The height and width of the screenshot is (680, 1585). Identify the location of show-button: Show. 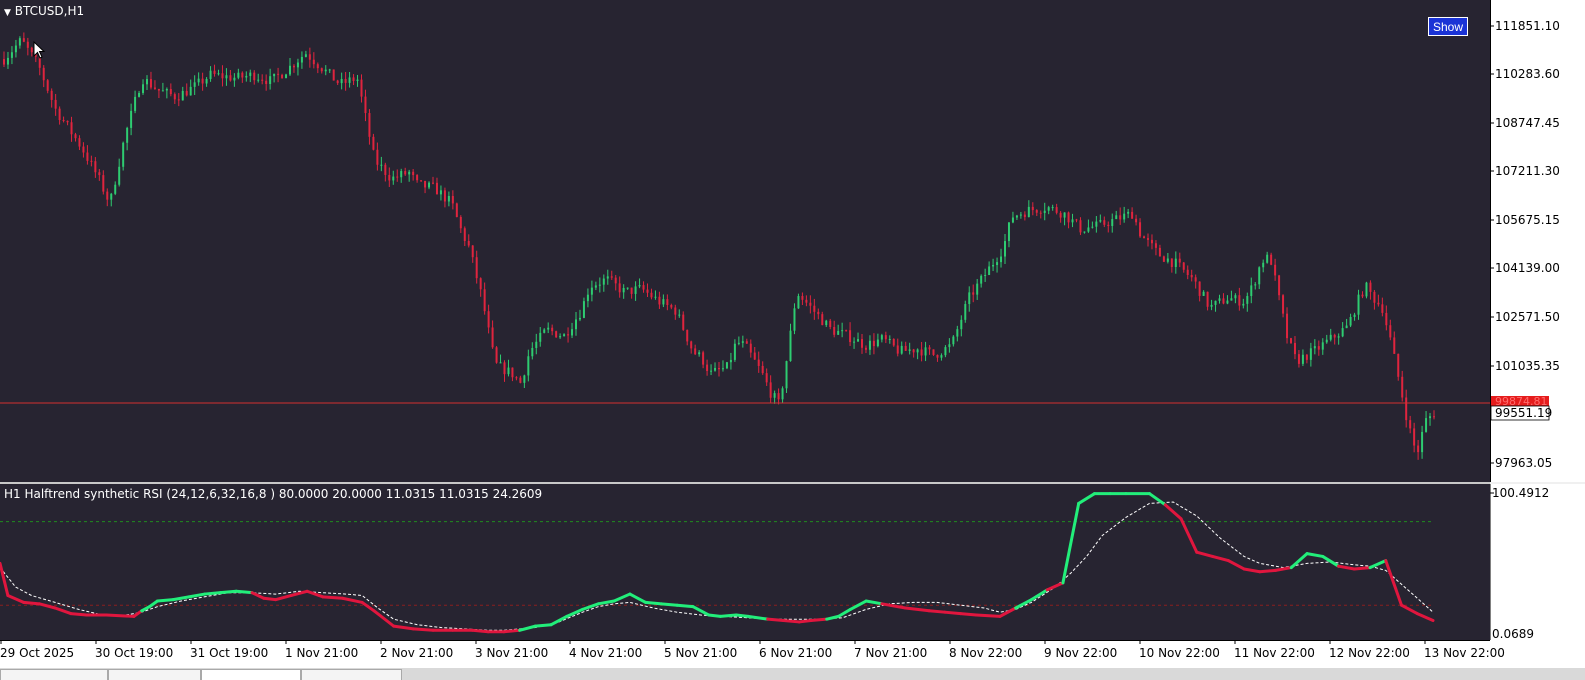
(1448, 26).